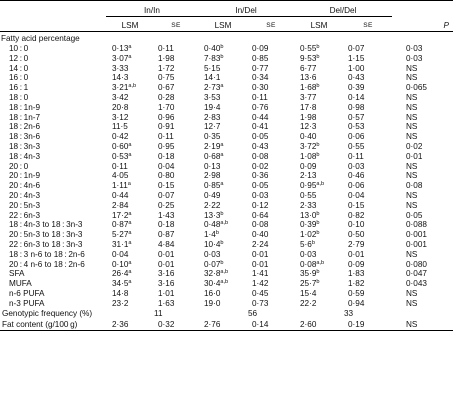 The image size is (453, 412). What do you see at coordinates (130, 186) in the screenshot?
I see `lsm-in-in: 1·11a` at bounding box center [130, 186].